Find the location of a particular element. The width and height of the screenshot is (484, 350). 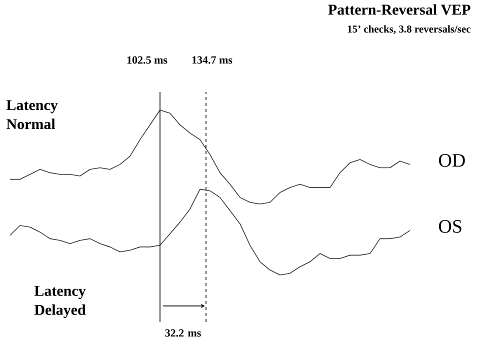

series-label: OD is located at coordinates (451, 160).